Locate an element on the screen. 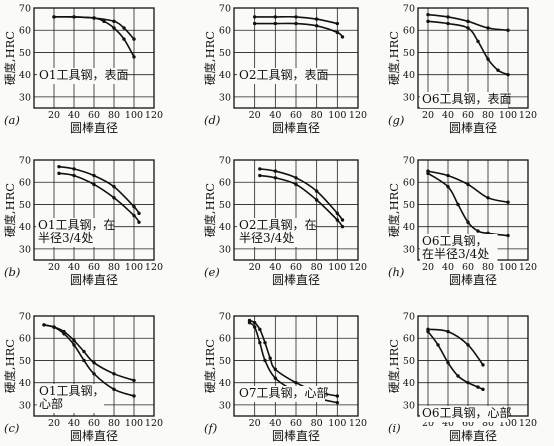 The image size is (554, 446). panel-label: (a) is located at coordinates (12, 120).